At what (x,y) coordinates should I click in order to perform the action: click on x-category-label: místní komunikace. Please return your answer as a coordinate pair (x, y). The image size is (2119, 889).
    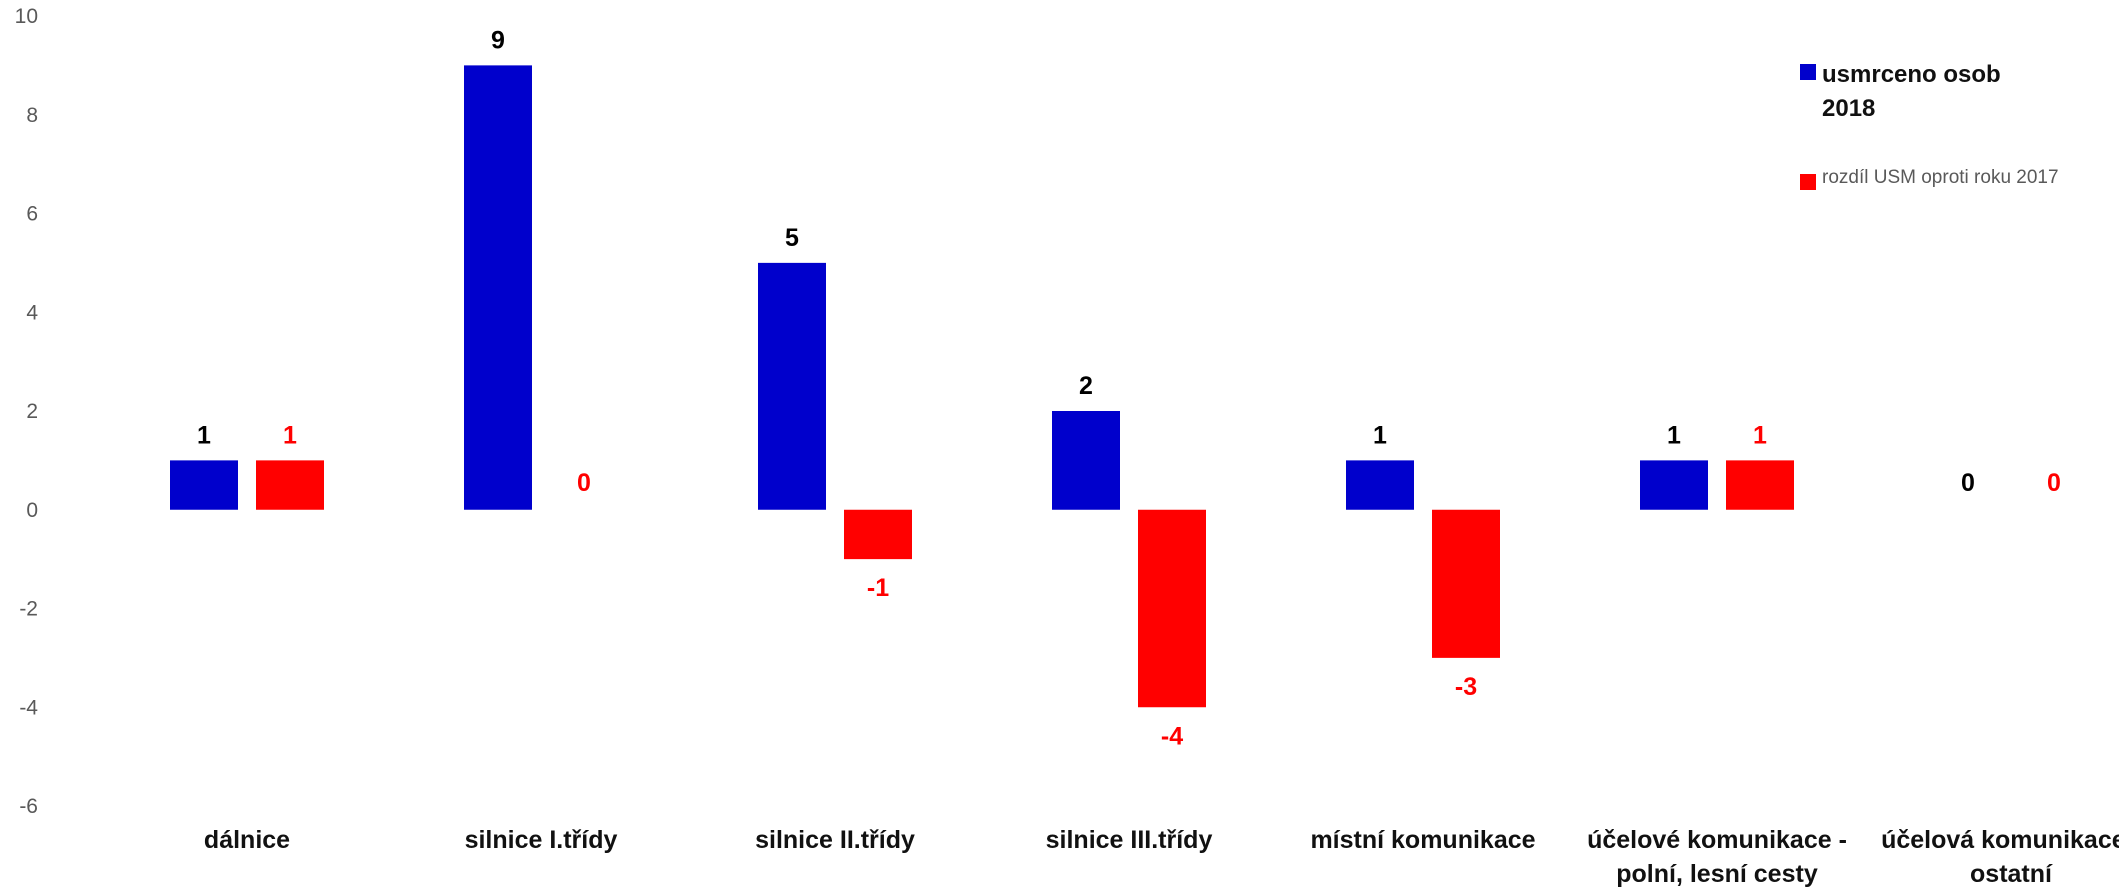
    Looking at the image, I should click on (1422, 840).